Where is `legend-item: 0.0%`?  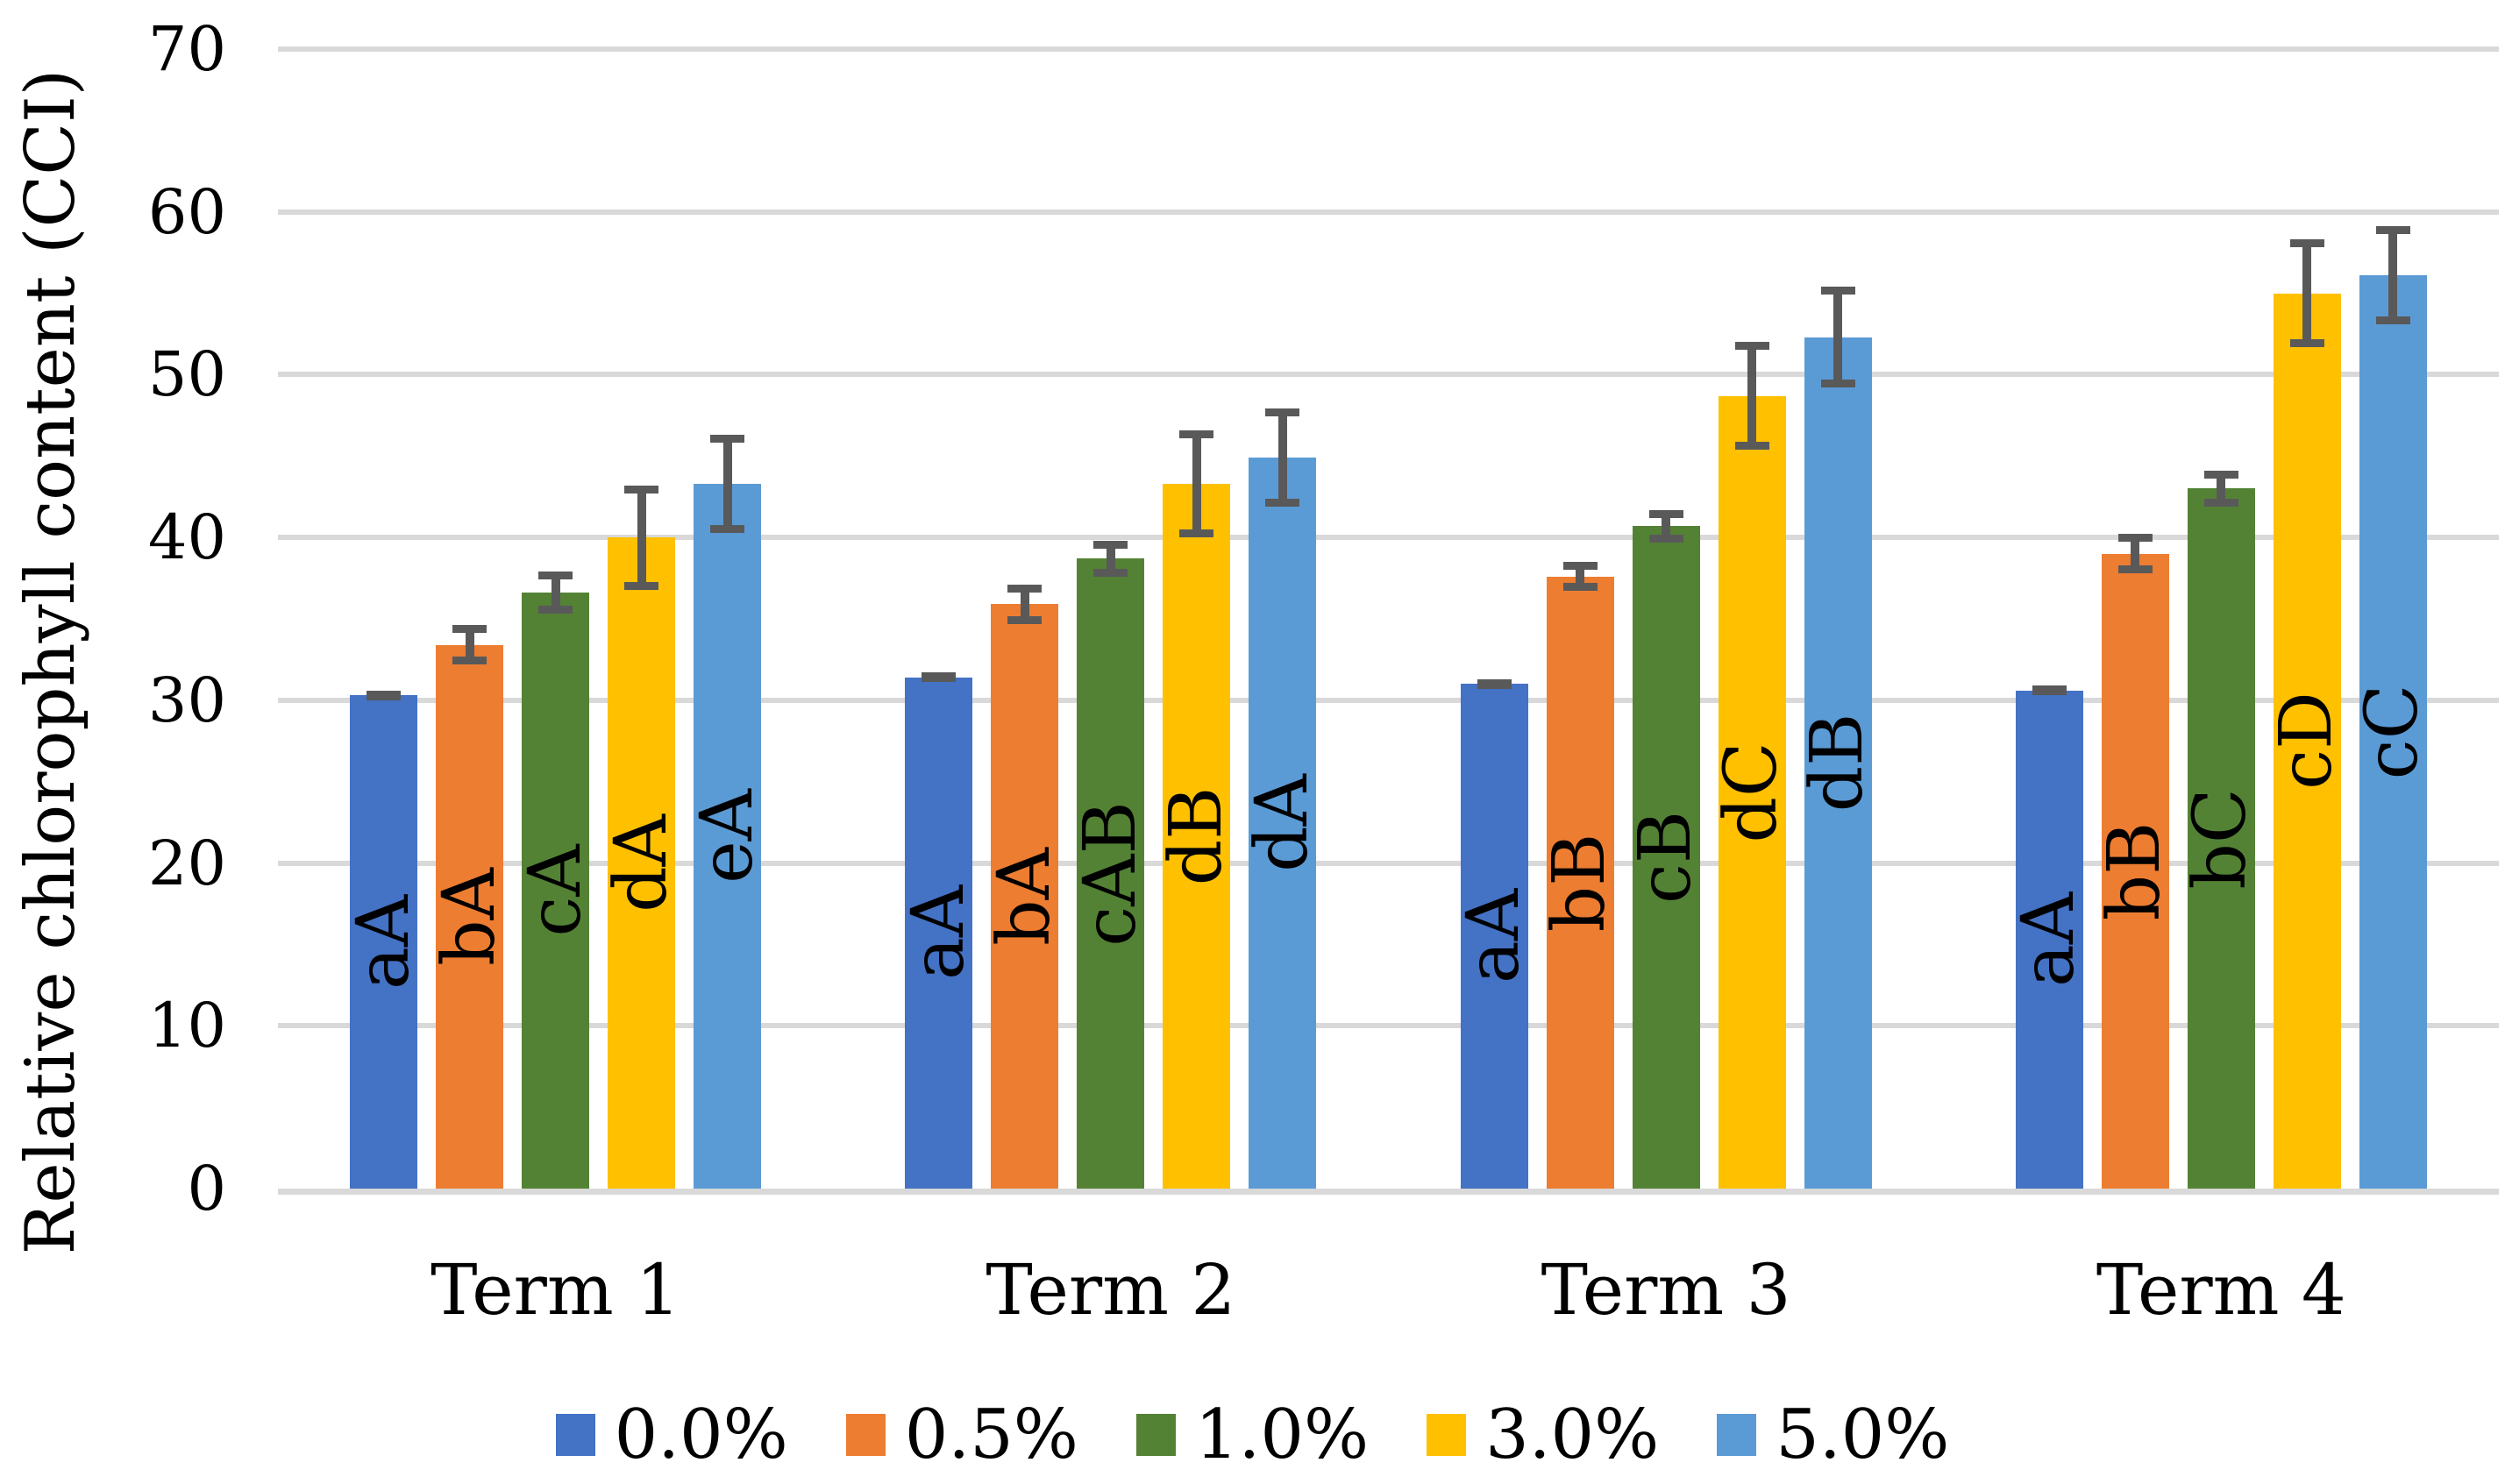
legend-item: 0.0% is located at coordinates (671, 1434).